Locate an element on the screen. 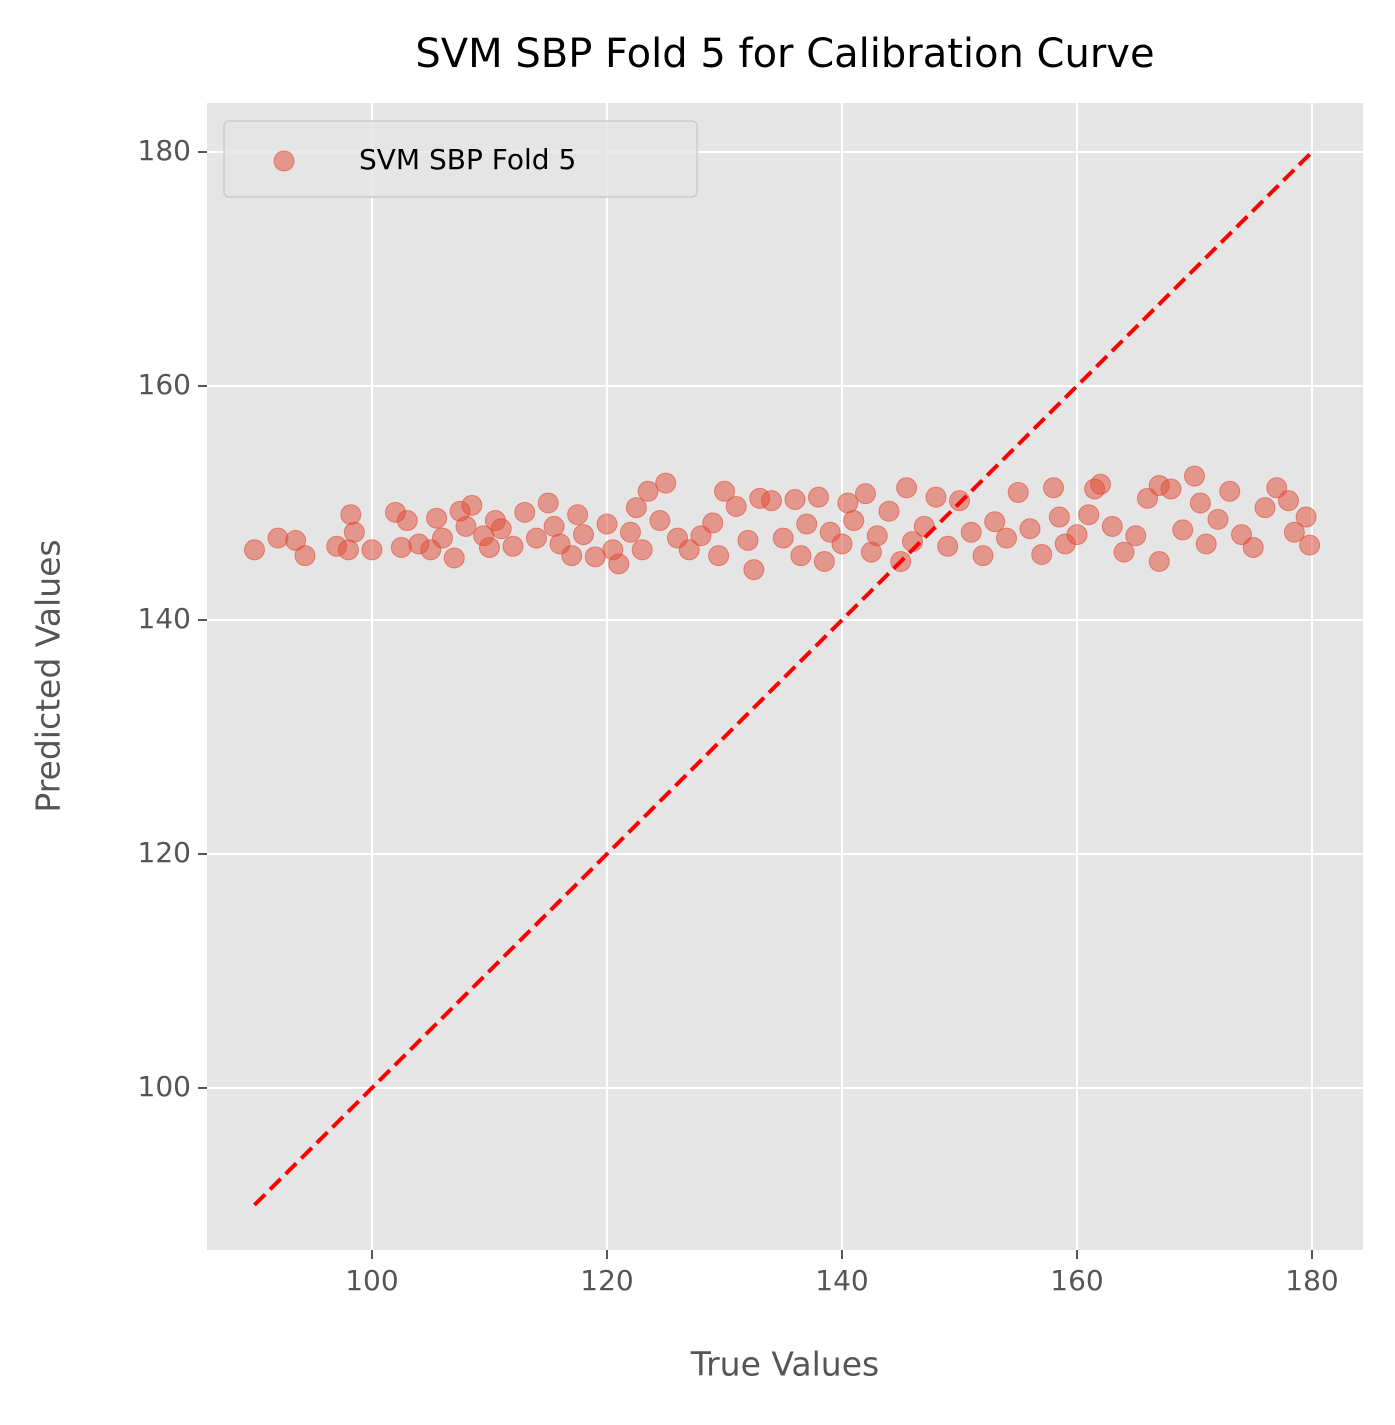  x-axis-label: True Values is located at coordinates (784, 1364).